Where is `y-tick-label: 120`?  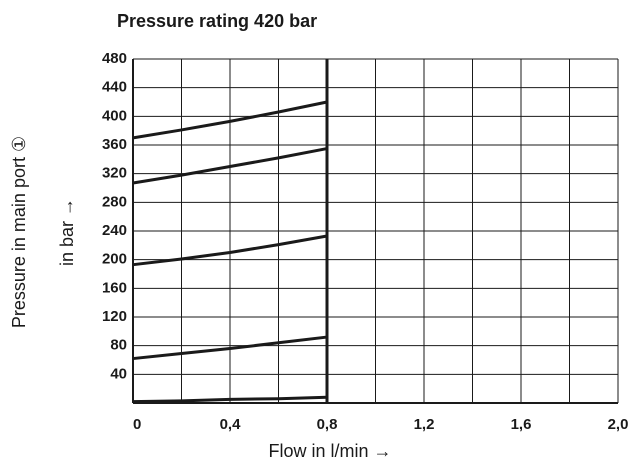
y-tick-label: 120 is located at coordinates (114, 316).